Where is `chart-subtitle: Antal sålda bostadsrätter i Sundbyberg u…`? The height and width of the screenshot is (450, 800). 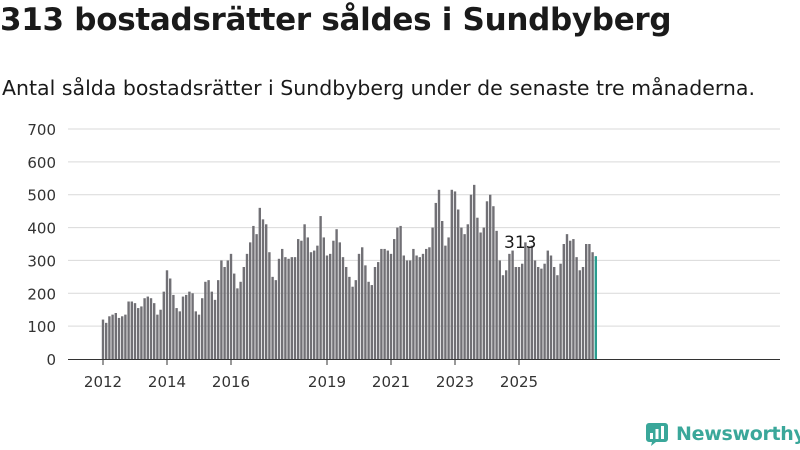
chart-subtitle: Antal sålda bostadsrätter i Sundbyberg u… is located at coordinates (378, 88).